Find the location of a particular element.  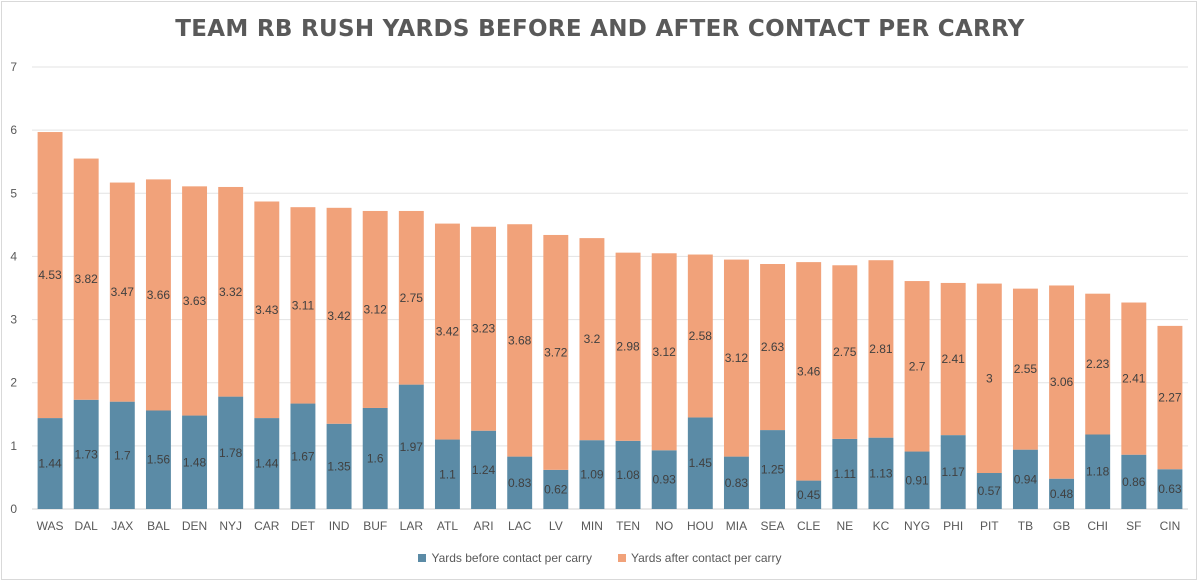

bar-after-contact-nyj is located at coordinates (231, 291).